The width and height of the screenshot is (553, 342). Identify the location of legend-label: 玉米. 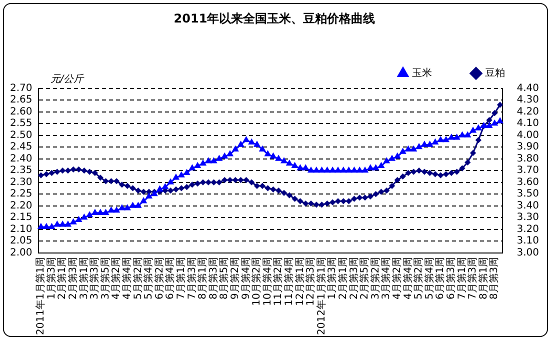
(422, 72).